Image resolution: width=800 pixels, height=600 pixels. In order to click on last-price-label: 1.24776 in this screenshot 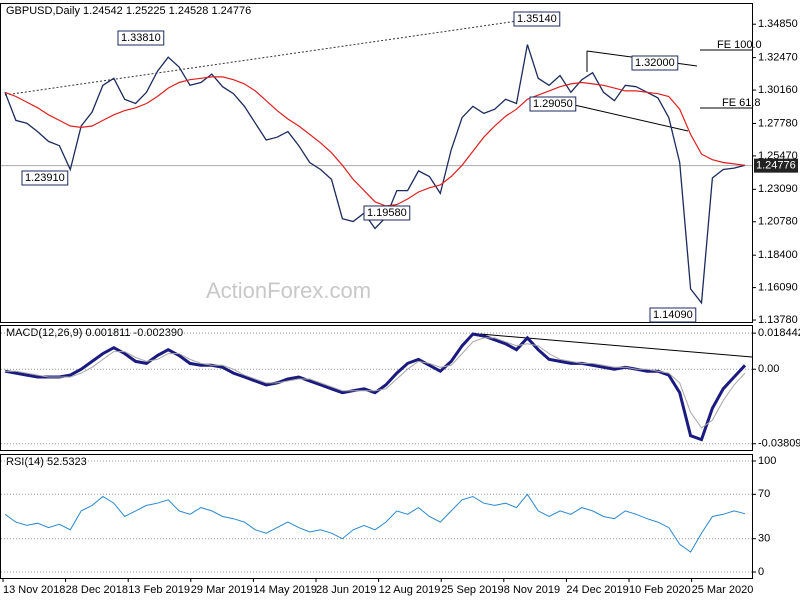, I will do `click(776, 166)`.